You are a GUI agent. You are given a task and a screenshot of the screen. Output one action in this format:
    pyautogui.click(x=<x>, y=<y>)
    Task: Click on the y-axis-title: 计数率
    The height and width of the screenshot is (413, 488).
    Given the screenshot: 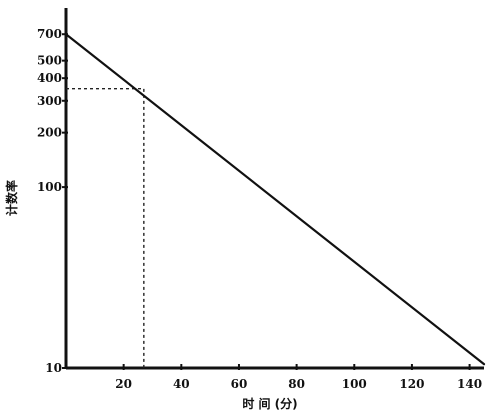 What is the action you would take?
    pyautogui.click(x=11, y=198)
    